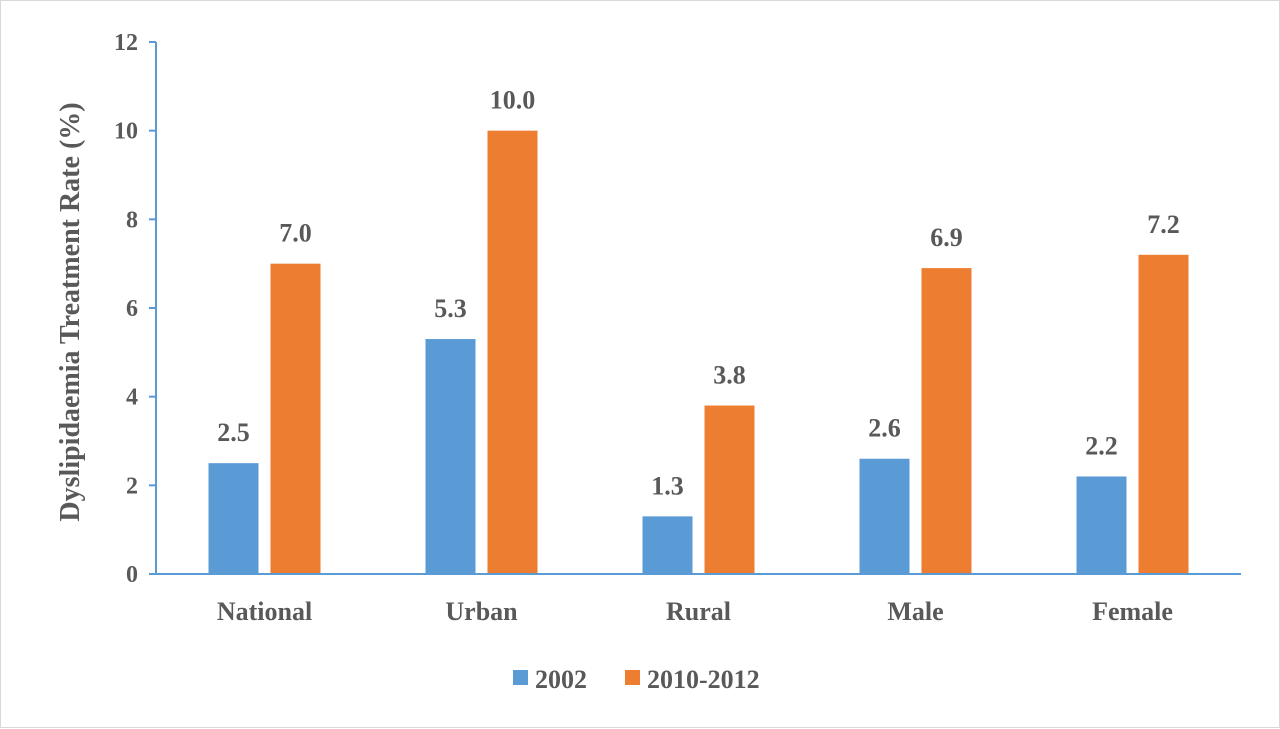 The width and height of the screenshot is (1280, 729). Describe the element at coordinates (698, 611) in the screenshot. I see `category-label: Rural` at that location.